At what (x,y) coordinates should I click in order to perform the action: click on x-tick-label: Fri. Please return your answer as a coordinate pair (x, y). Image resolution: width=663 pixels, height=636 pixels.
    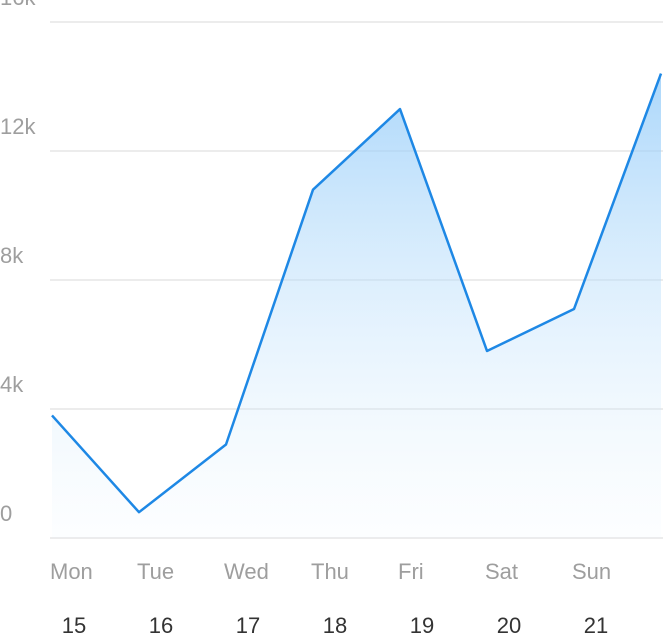
    Looking at the image, I should click on (411, 571).